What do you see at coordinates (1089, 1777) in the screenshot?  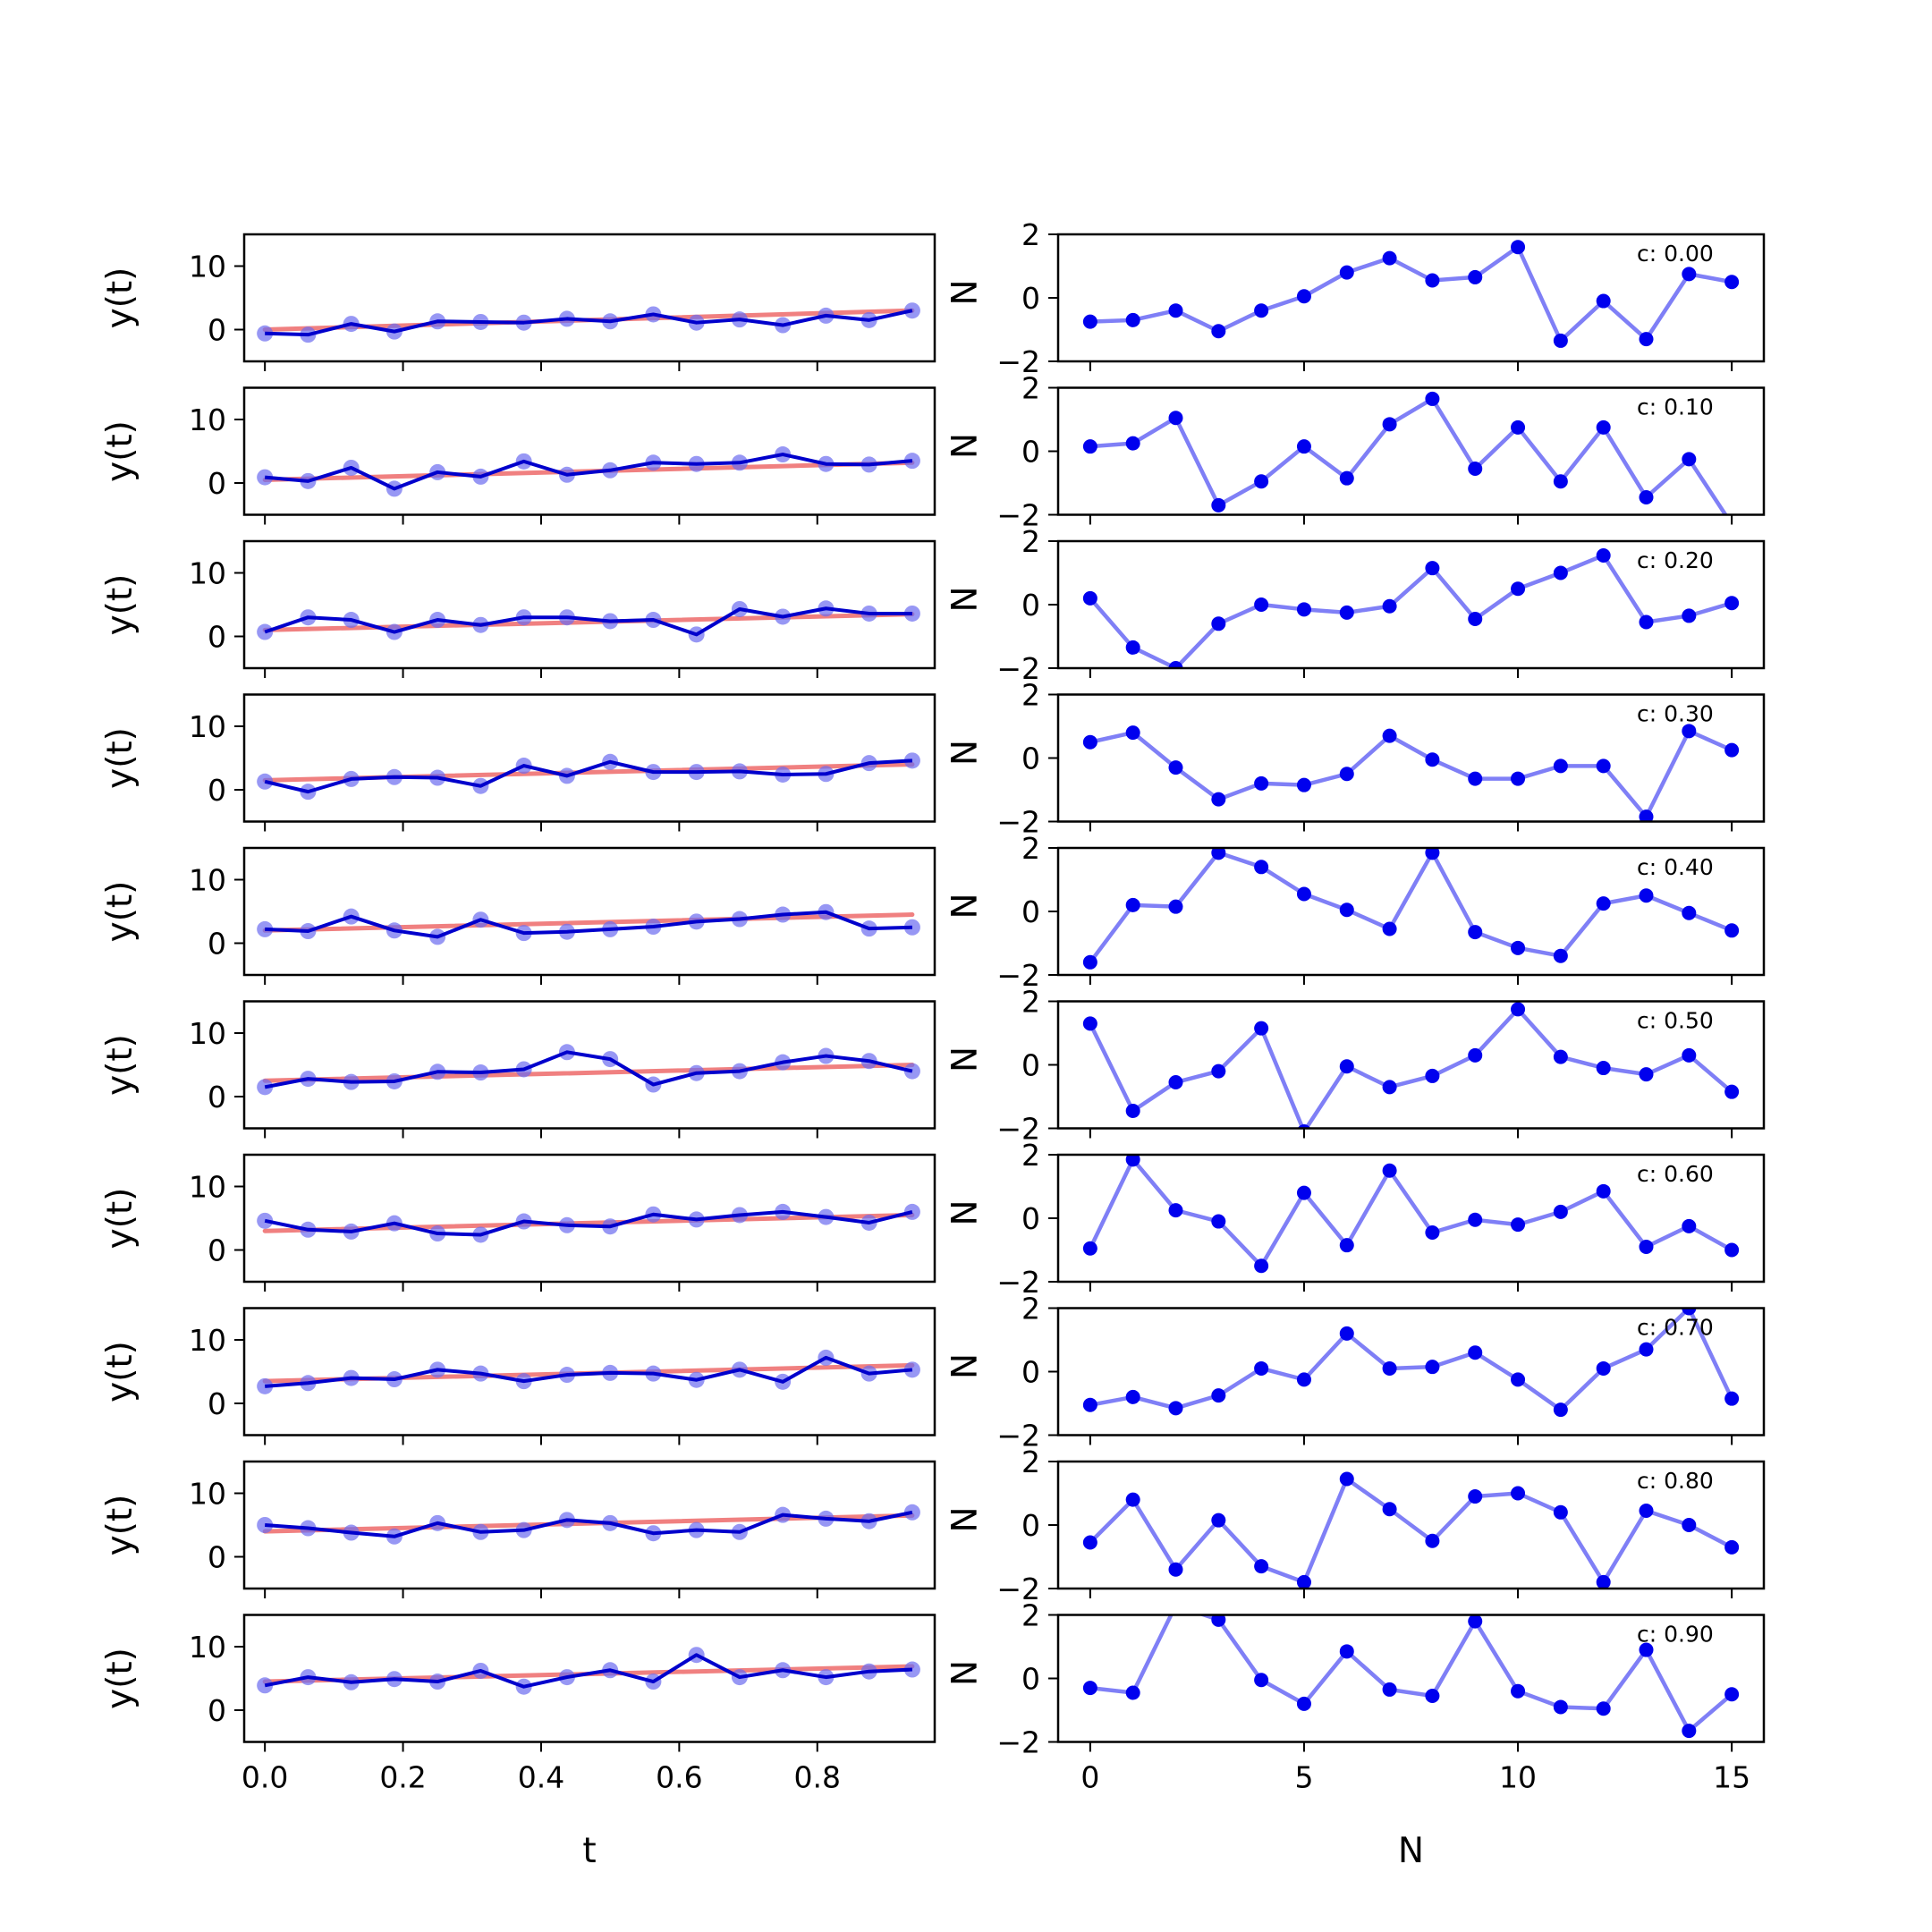 I see `x-tick-label: 0` at bounding box center [1089, 1777].